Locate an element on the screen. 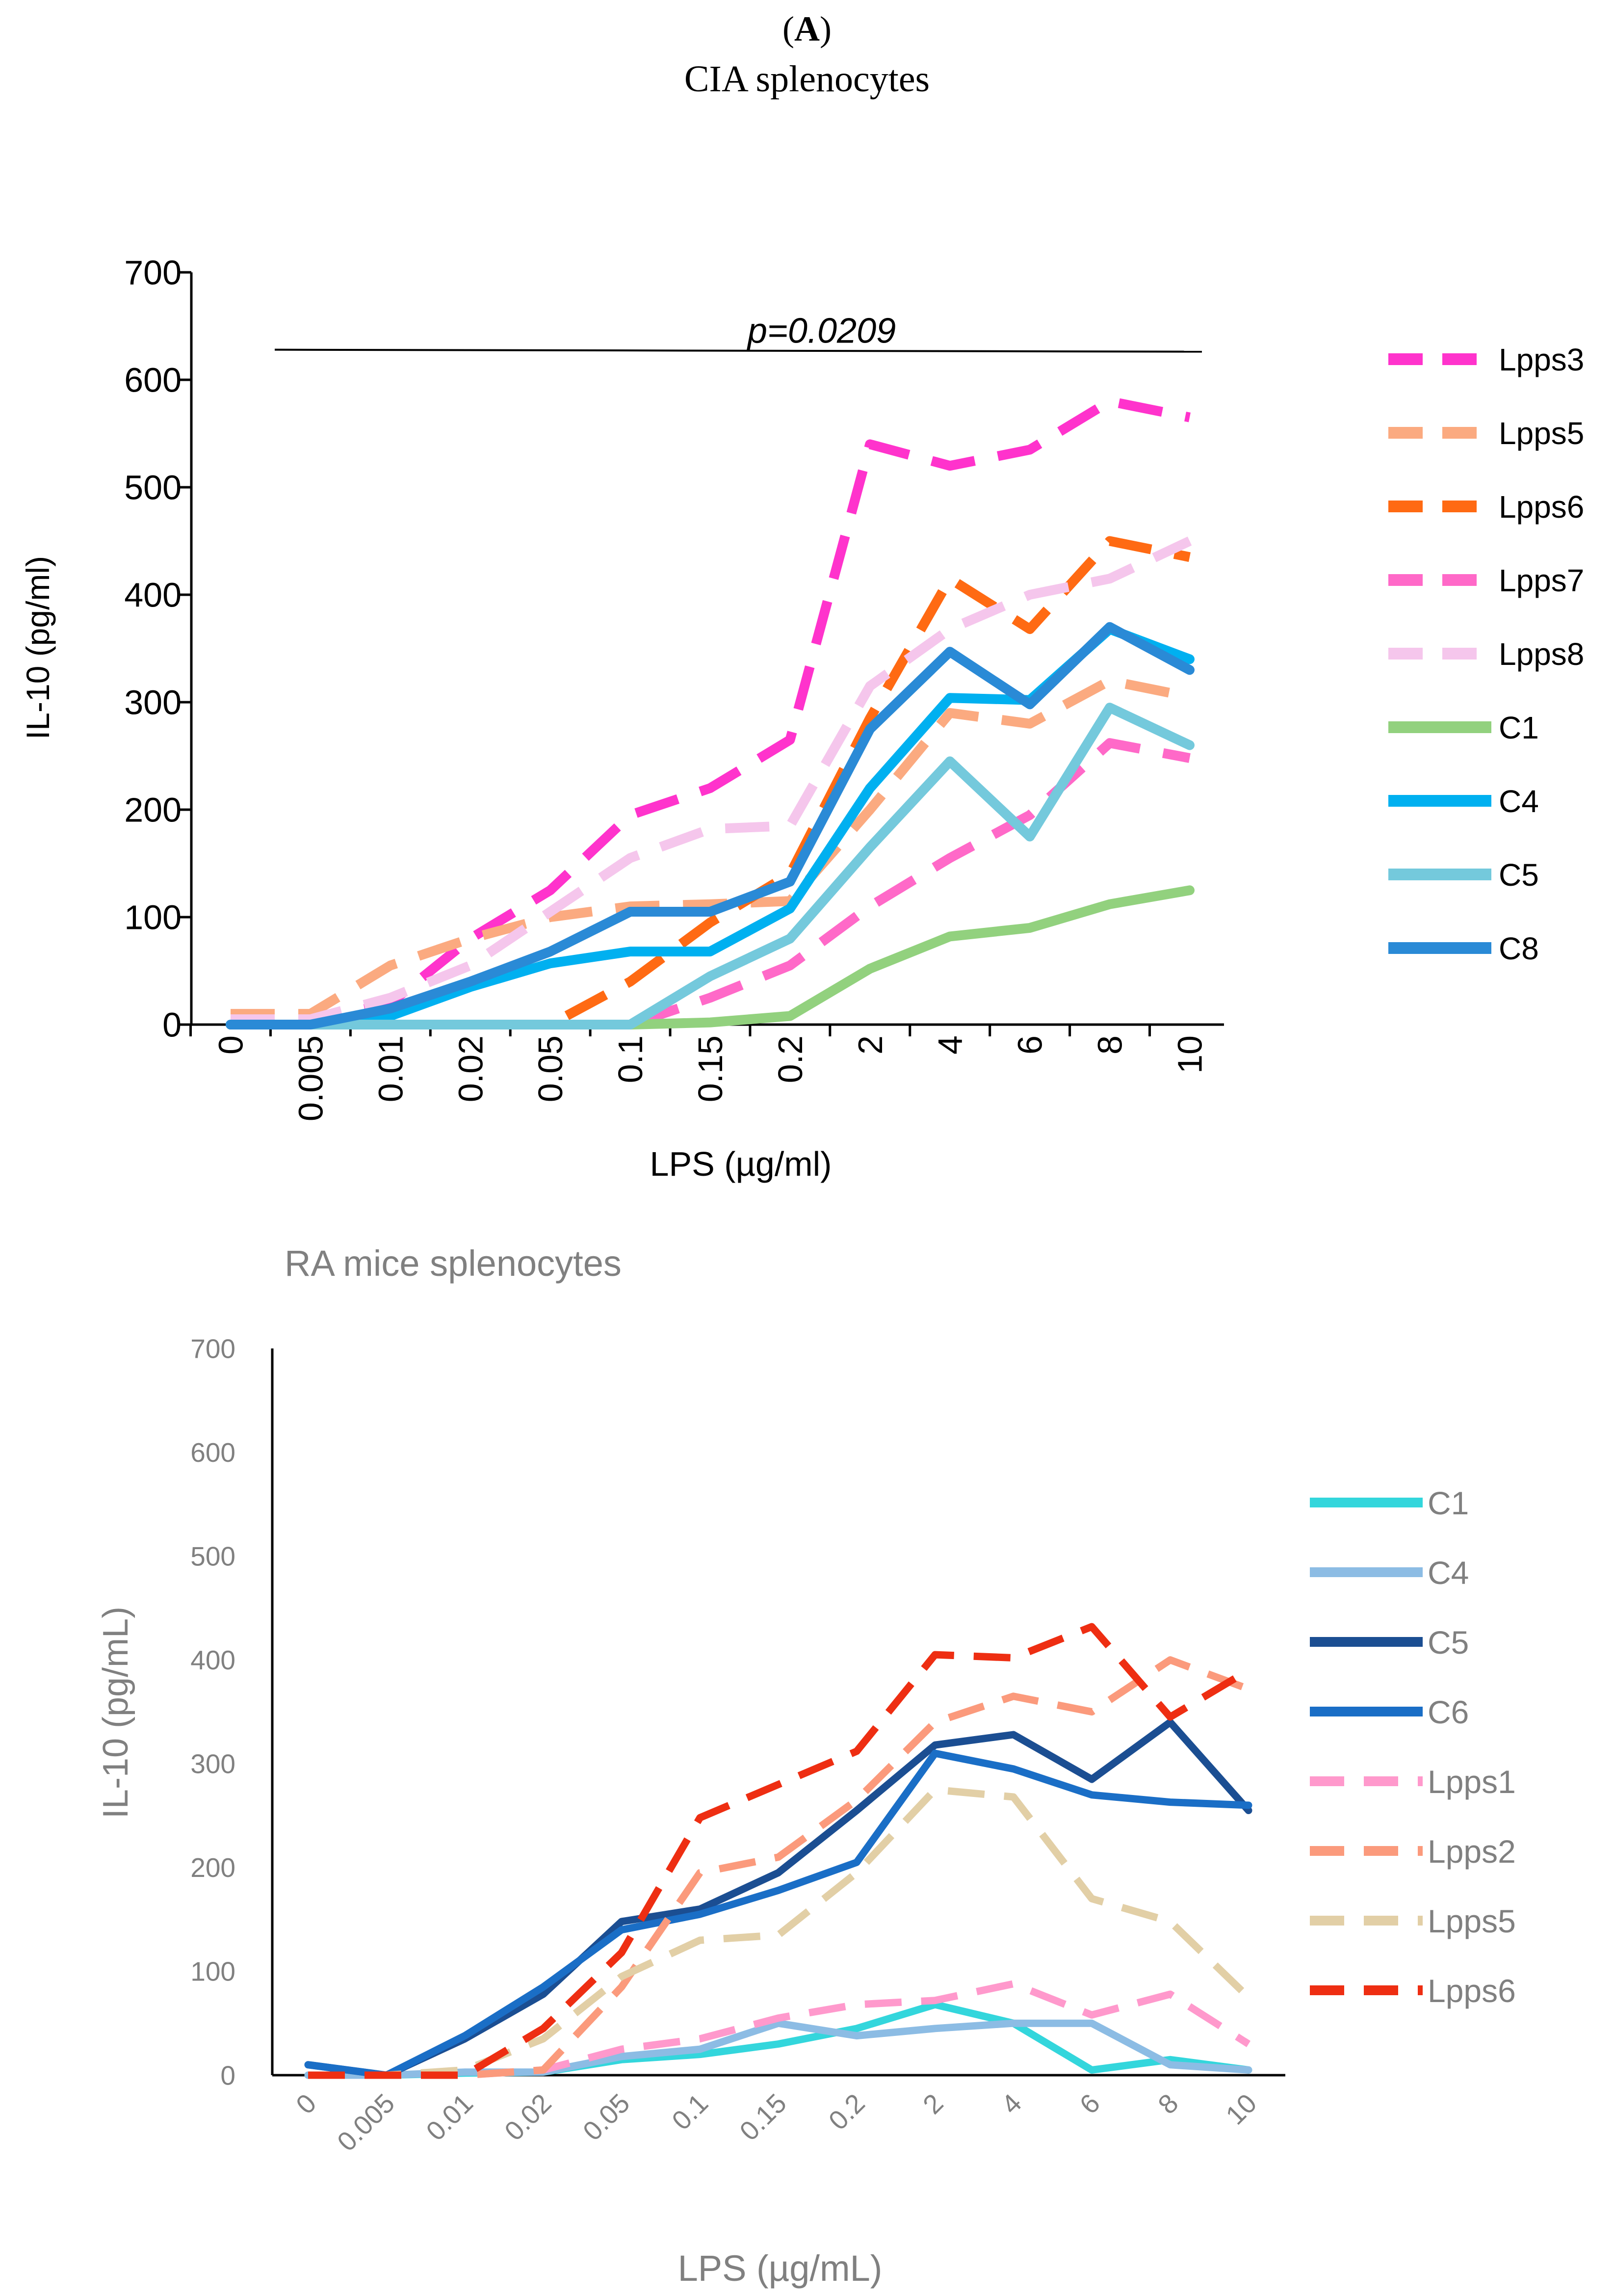 The image size is (1614, 2296). legend-label: Lpps3 is located at coordinates (1542, 359).